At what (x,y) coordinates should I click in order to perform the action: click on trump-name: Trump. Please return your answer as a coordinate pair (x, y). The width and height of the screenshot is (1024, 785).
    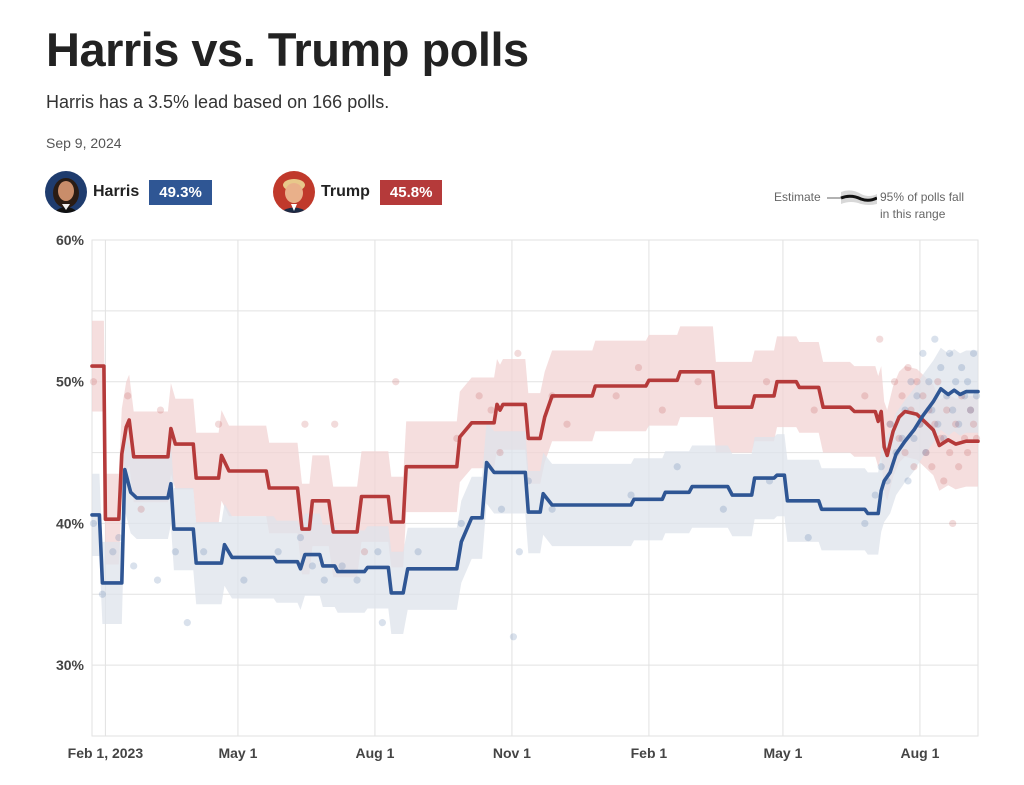
    Looking at the image, I should click on (345, 191).